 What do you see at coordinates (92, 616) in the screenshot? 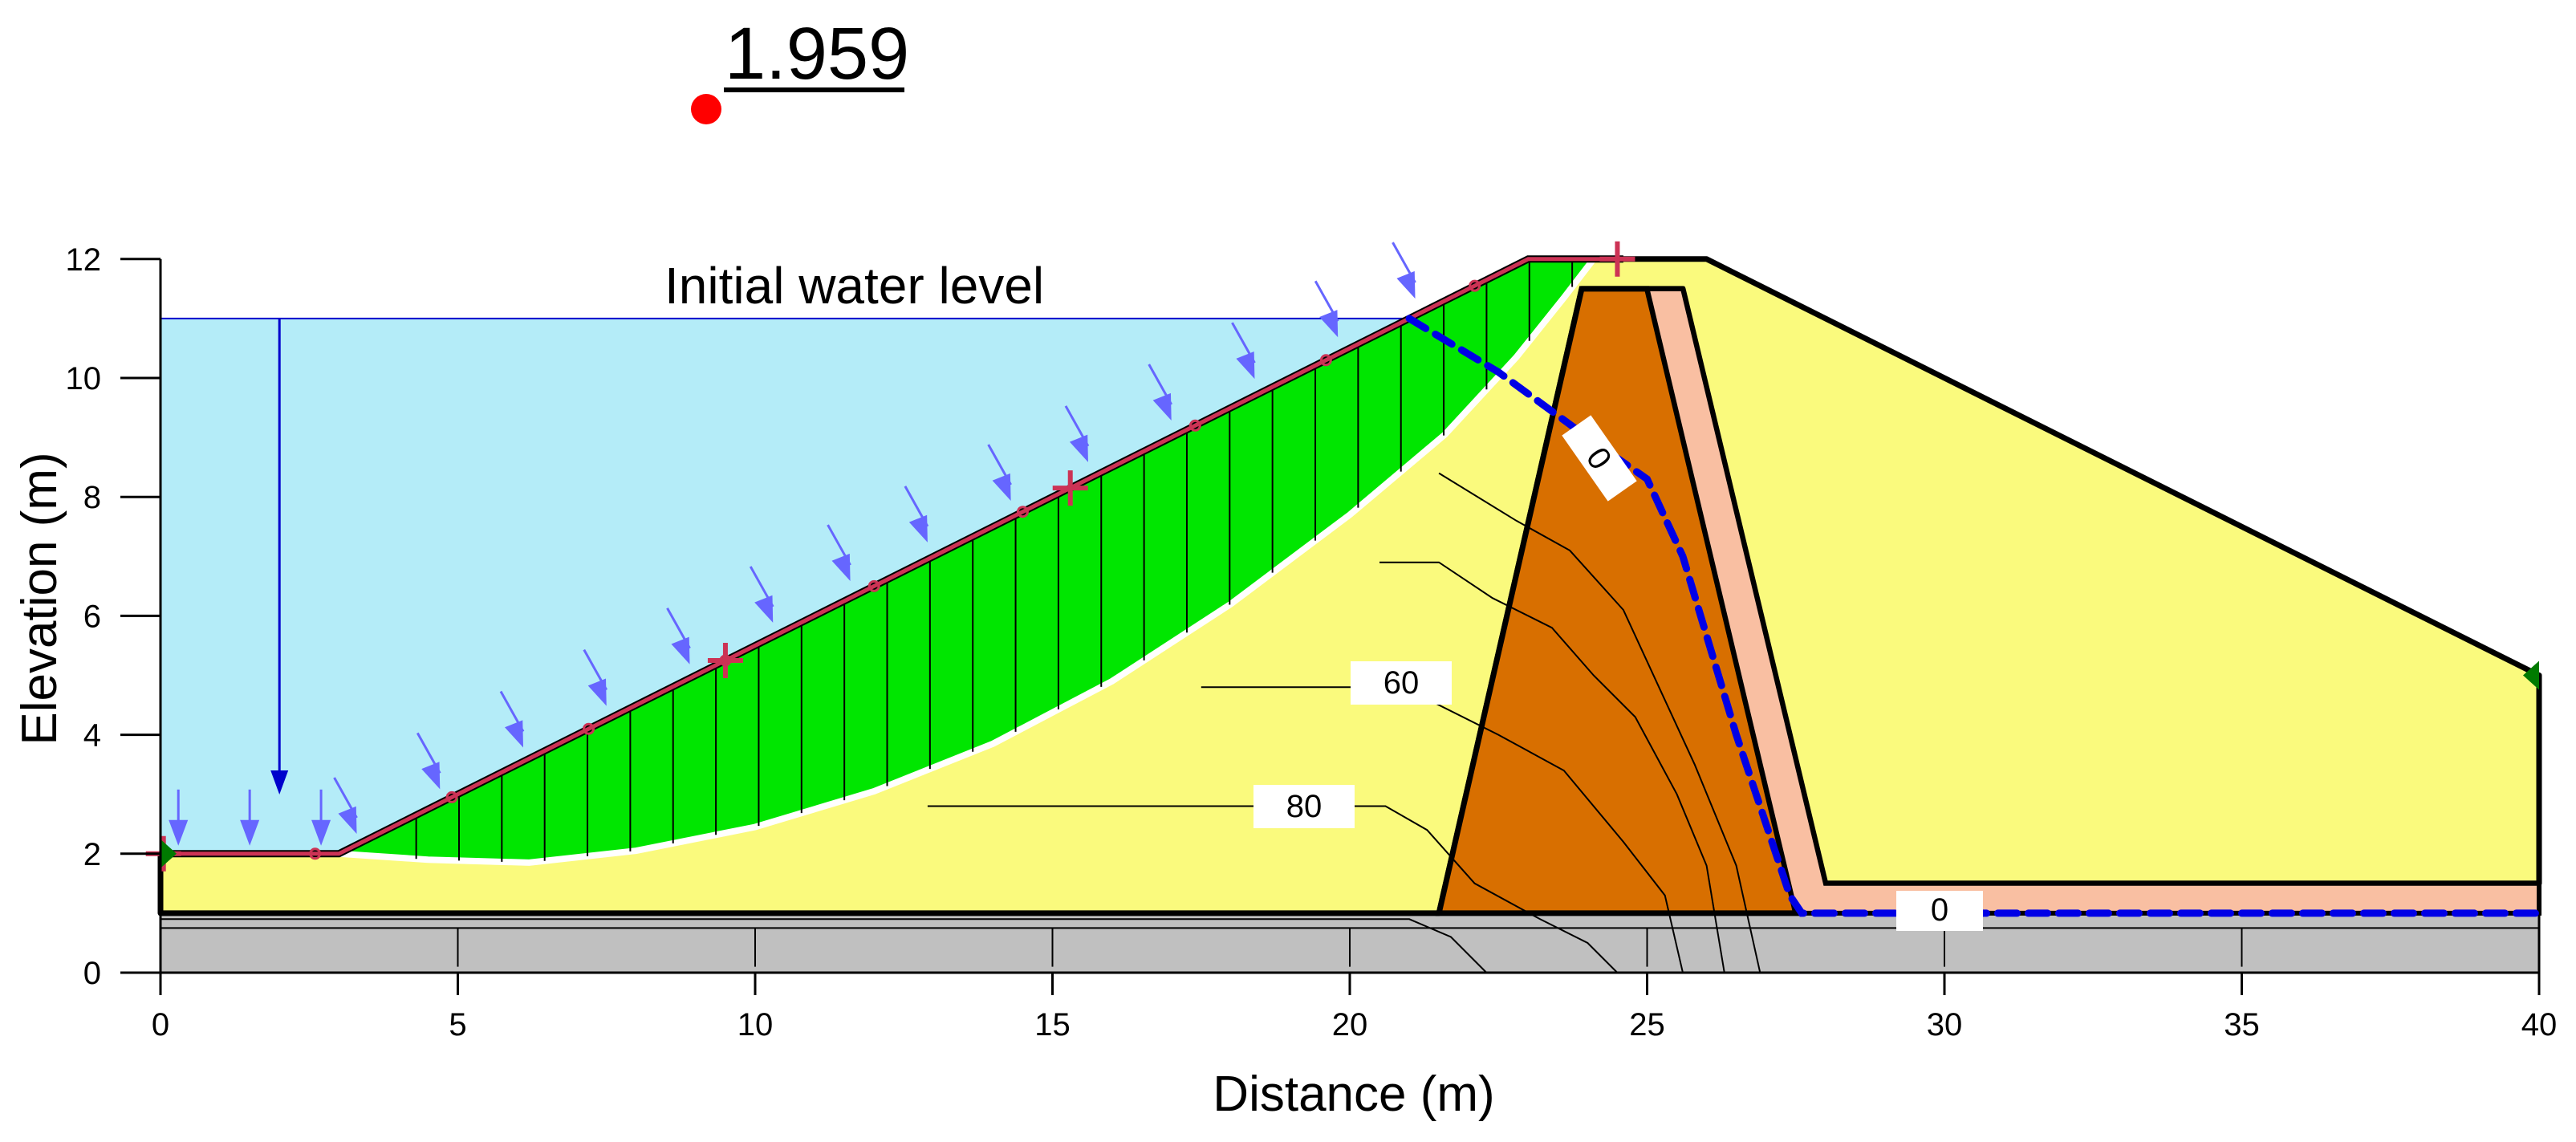
I see `y-tick-label: 6` at bounding box center [92, 616].